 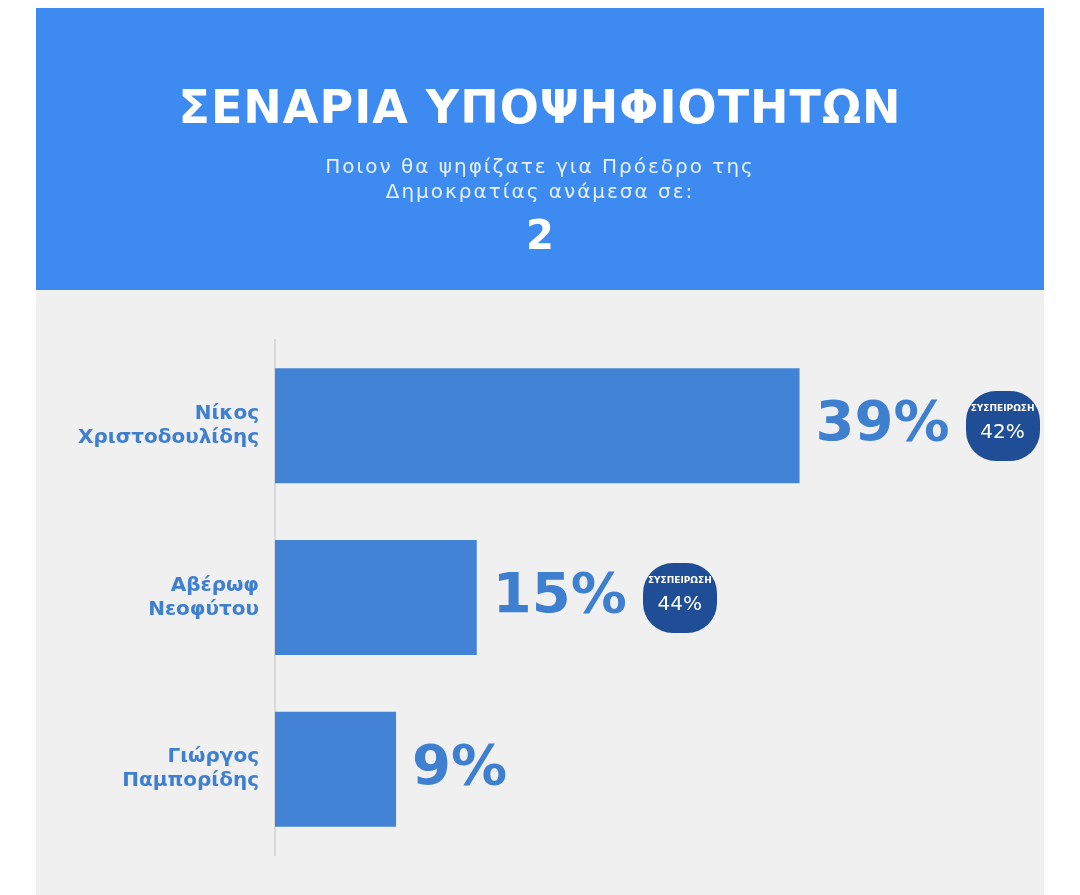 What do you see at coordinates (540, 107) in the screenshot?
I see `chart-title: ΣΕΝΑΡΙΑ ΥΠΟΨΗΦΙΟΤΗΤΩΝ` at bounding box center [540, 107].